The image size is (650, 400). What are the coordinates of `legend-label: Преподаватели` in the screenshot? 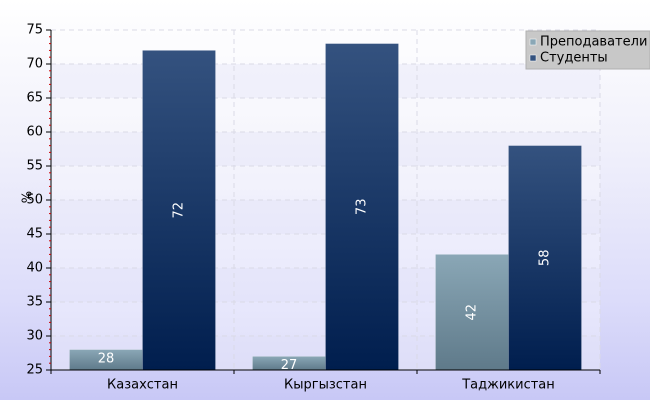 It's located at (593, 42).